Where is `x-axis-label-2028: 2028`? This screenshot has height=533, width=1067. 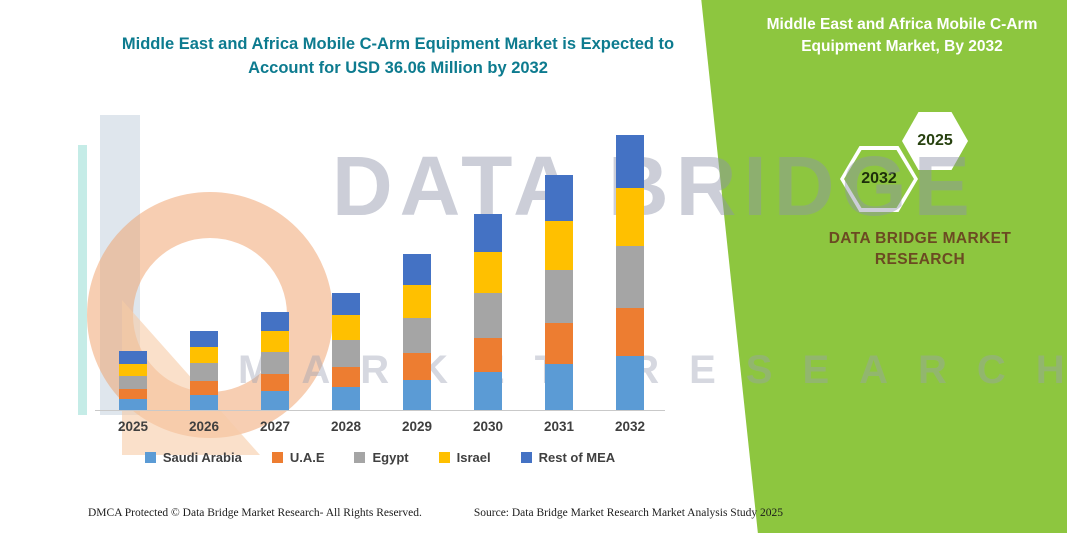 x-axis-label-2028: 2028 is located at coordinates (346, 426).